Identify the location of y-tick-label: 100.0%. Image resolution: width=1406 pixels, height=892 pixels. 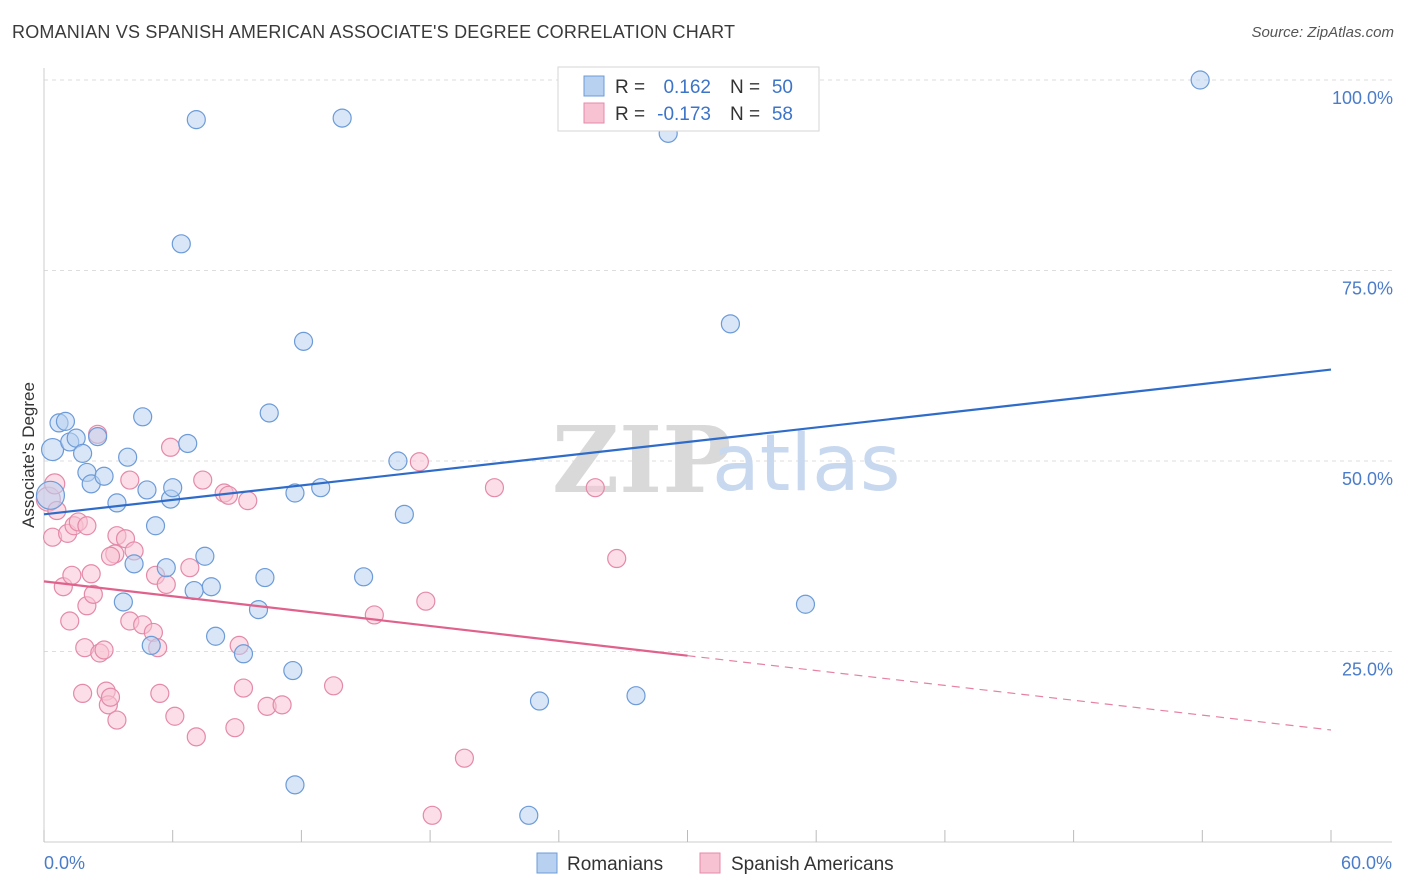
(1362, 98).